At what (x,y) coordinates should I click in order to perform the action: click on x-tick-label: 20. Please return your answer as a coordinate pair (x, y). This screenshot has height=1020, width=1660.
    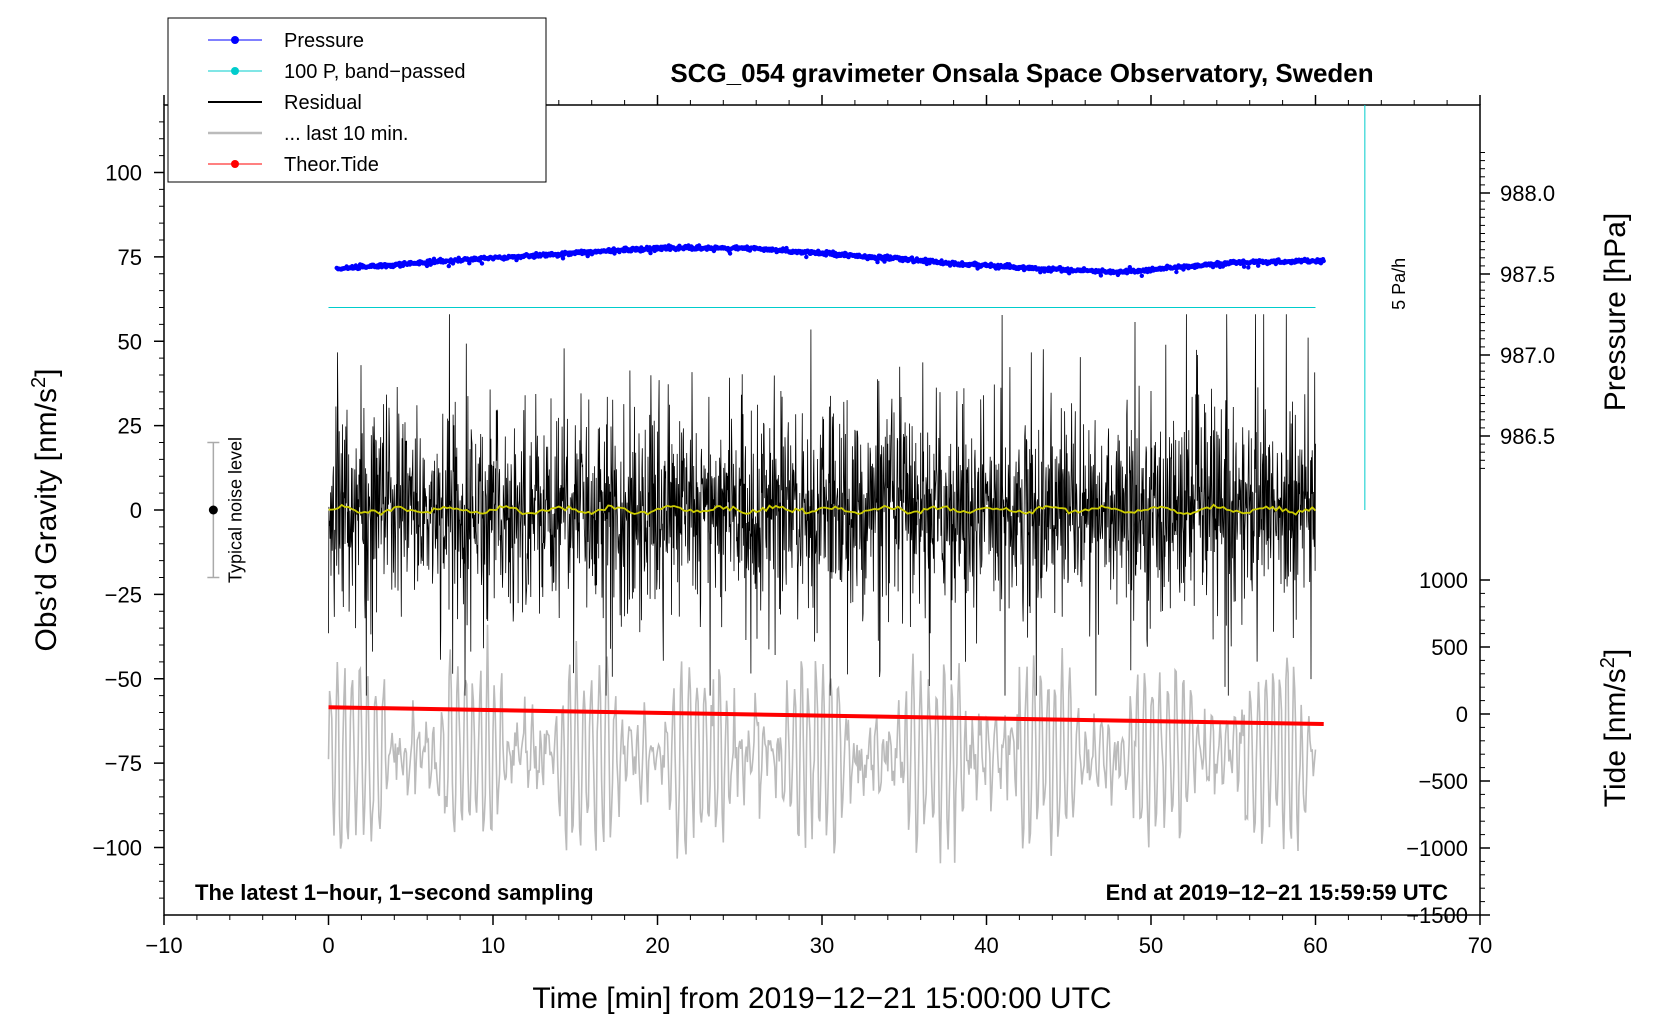
    Looking at the image, I should click on (657, 945).